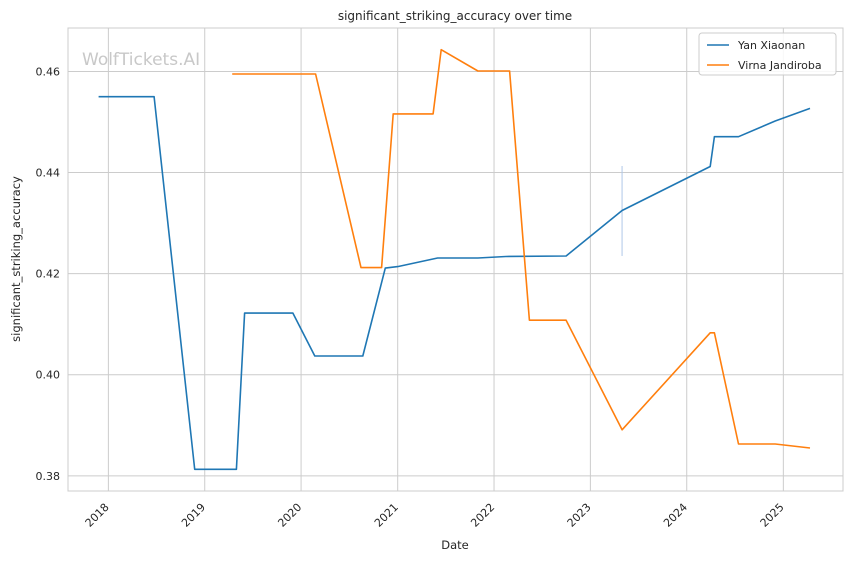 This screenshot has width=852, height=561. Describe the element at coordinates (455, 16) in the screenshot. I see `chart-title: significant_striking_accuracy over time` at that location.